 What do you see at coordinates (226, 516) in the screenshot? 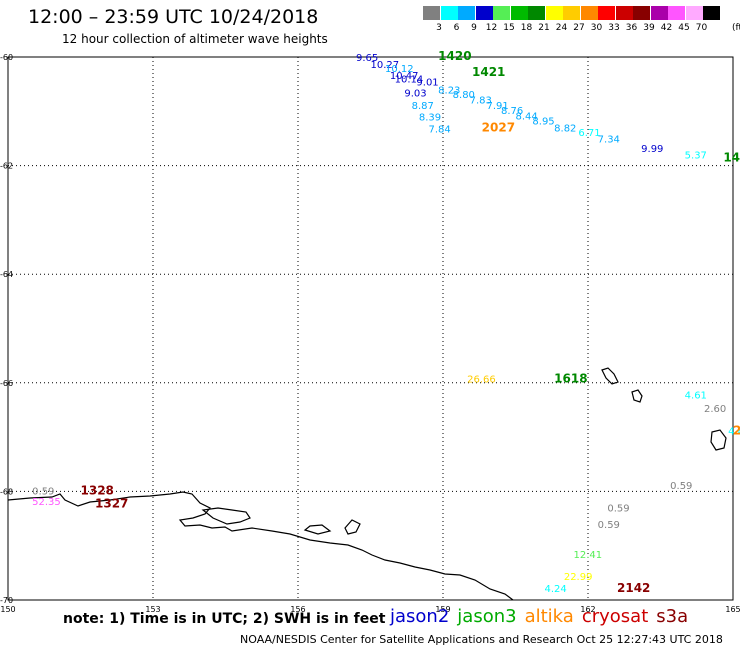
I see `coast-inlet` at bounding box center [226, 516].